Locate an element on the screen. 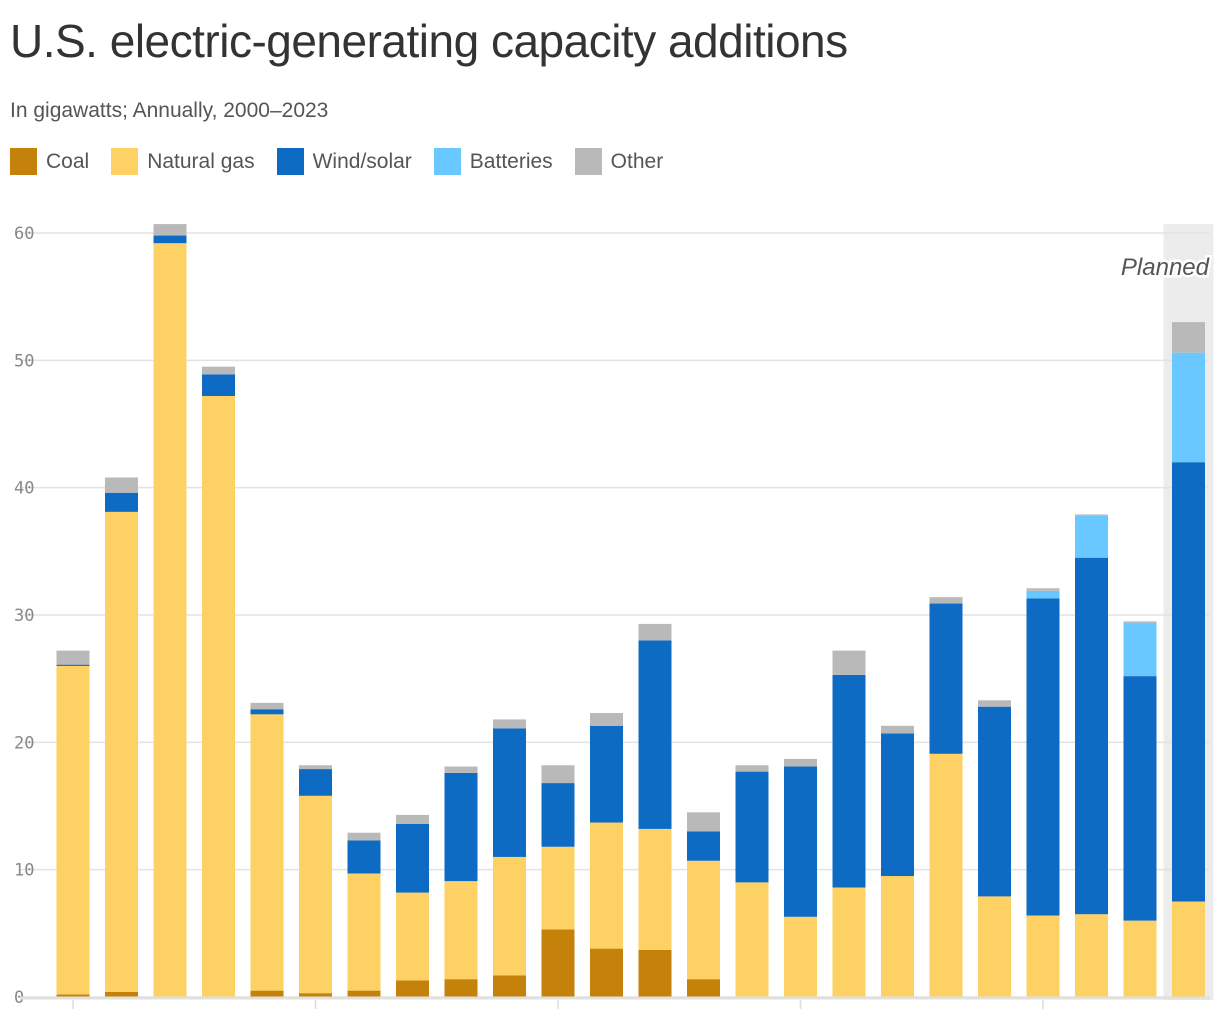  bar-segment-other-2000 is located at coordinates (73, 657).